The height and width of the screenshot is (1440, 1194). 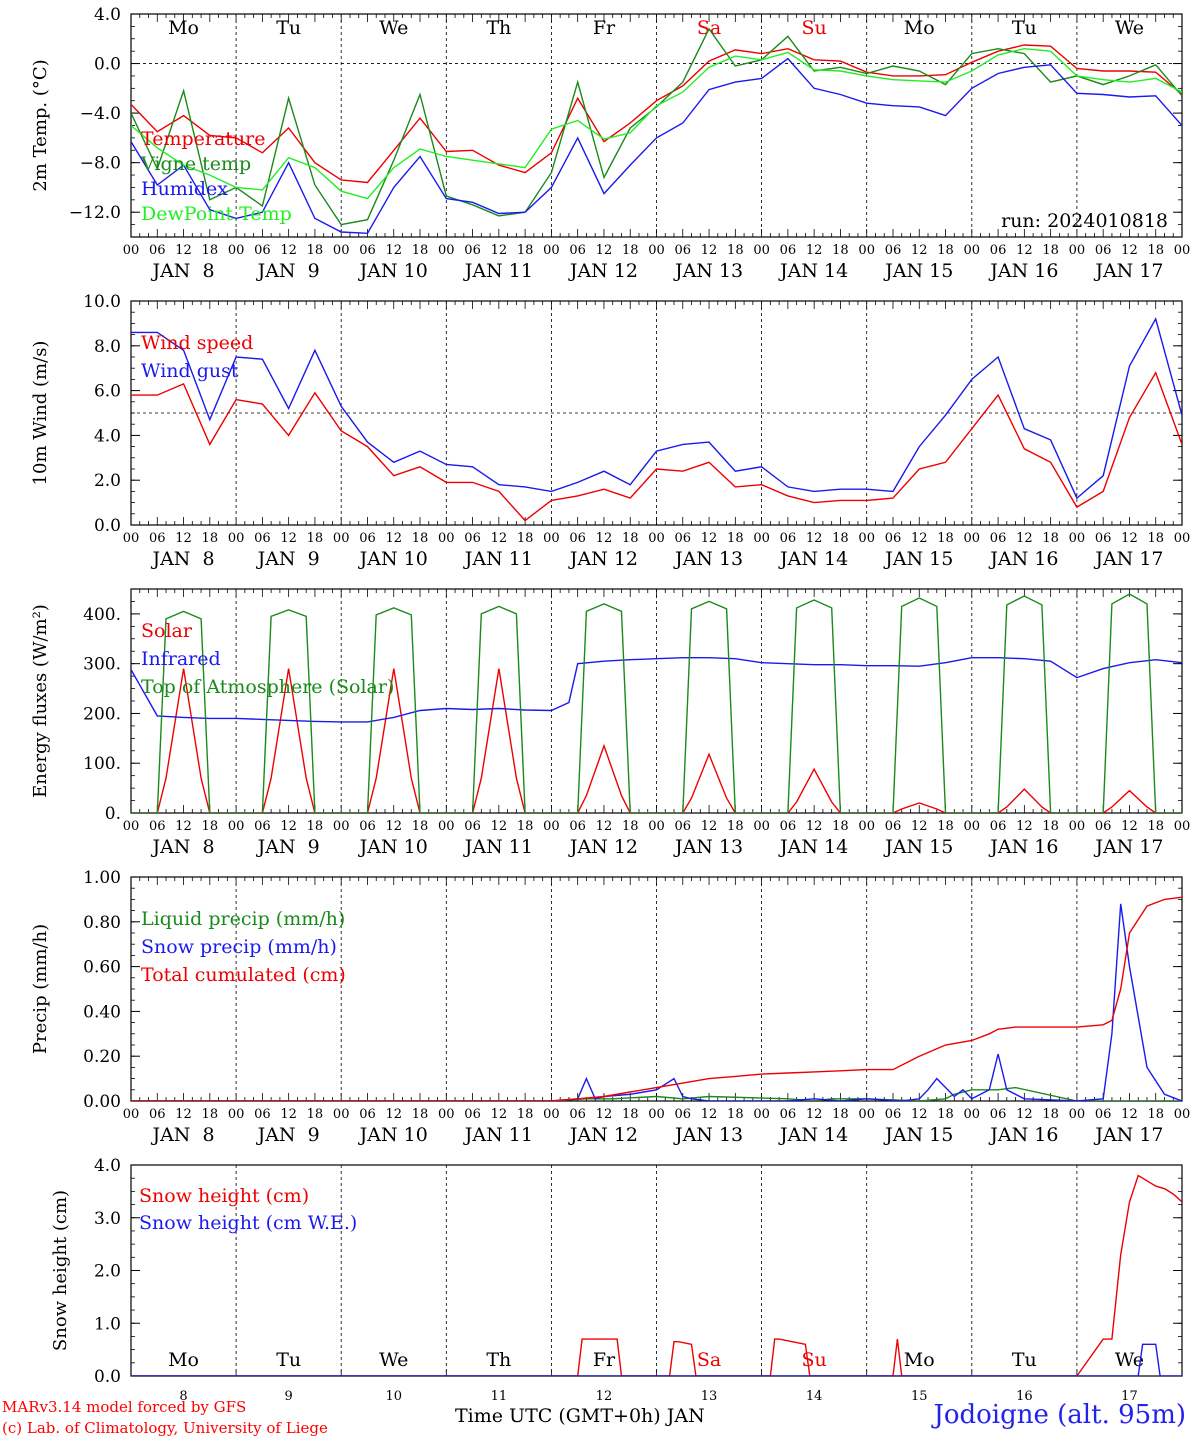 I want to click on day-number-label: 8, so click(x=183, y=1396).